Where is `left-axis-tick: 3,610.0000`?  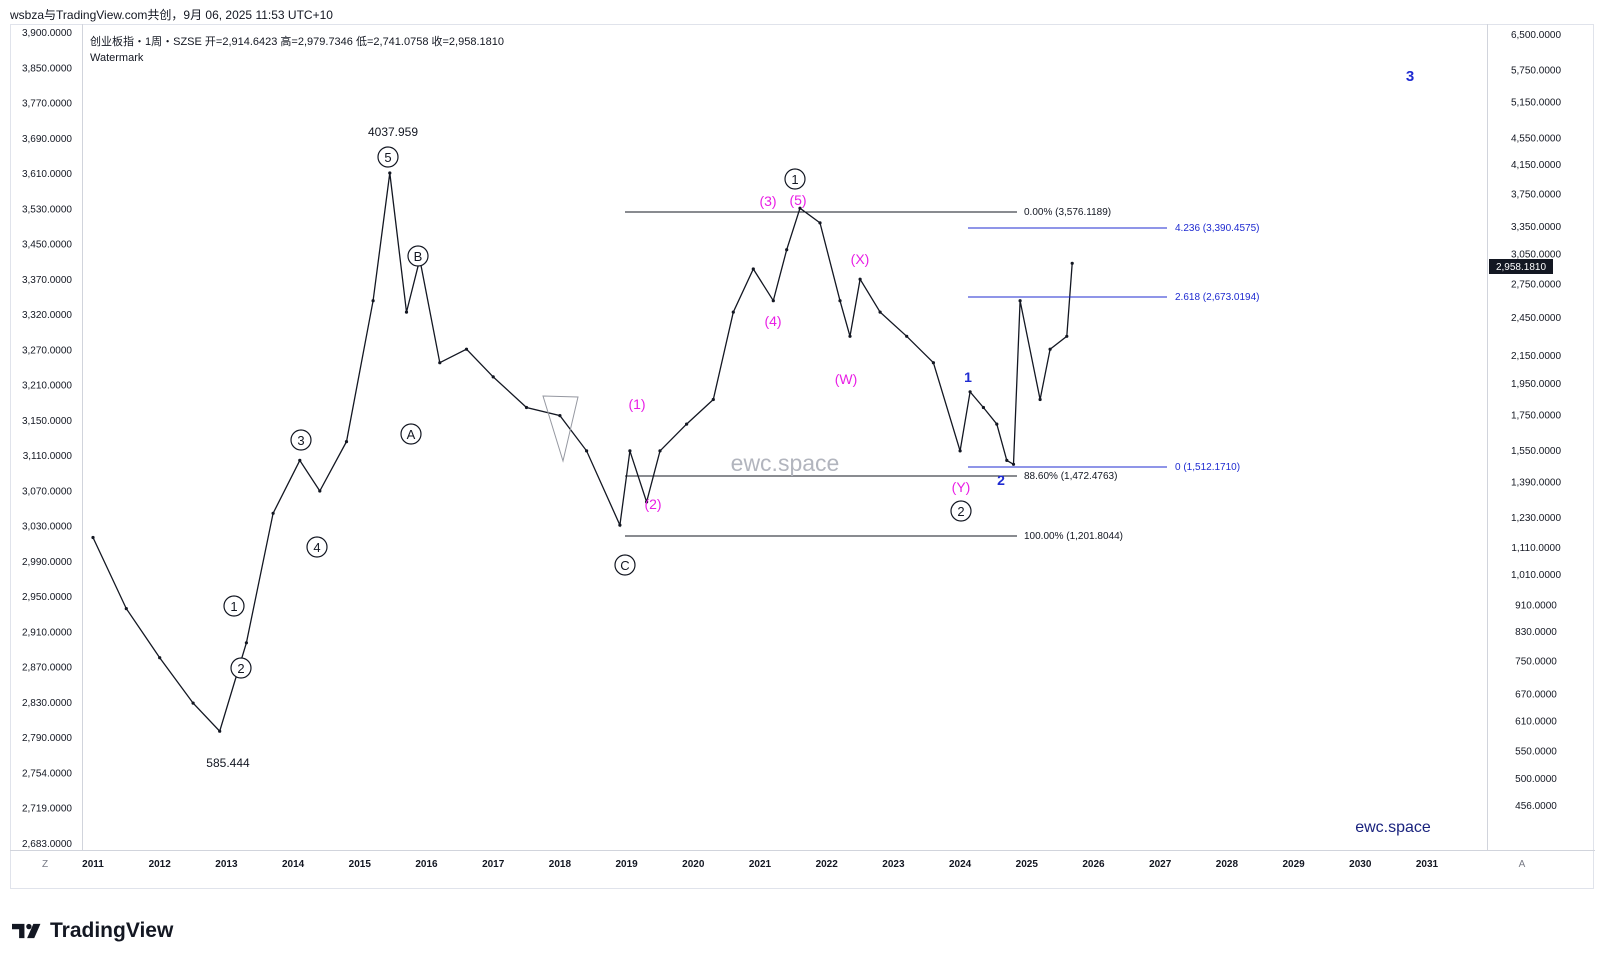 left-axis-tick: 3,610.0000 is located at coordinates (47, 174).